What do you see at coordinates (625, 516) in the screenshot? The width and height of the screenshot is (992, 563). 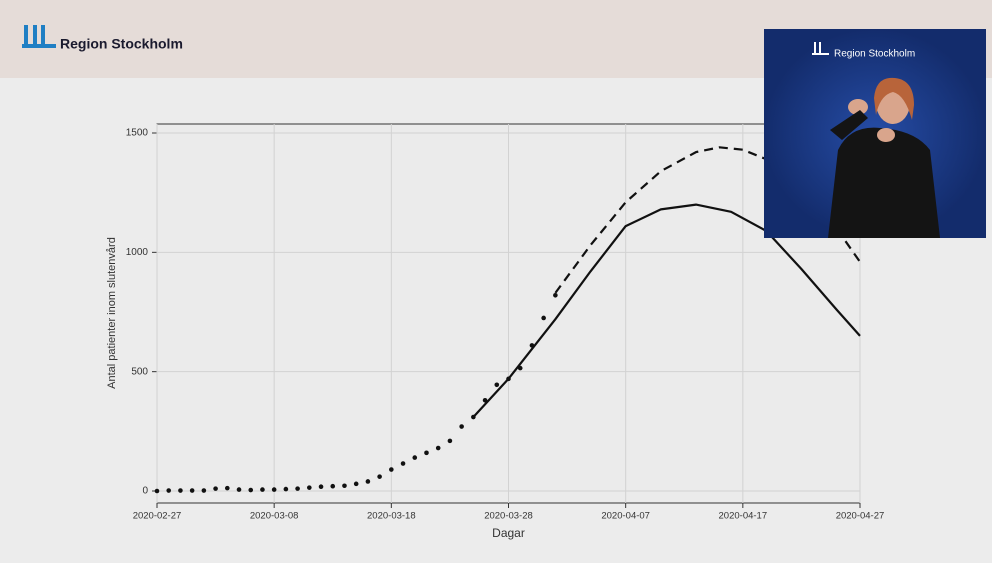 I see `x-tick-label: 2020-04-07` at bounding box center [625, 516].